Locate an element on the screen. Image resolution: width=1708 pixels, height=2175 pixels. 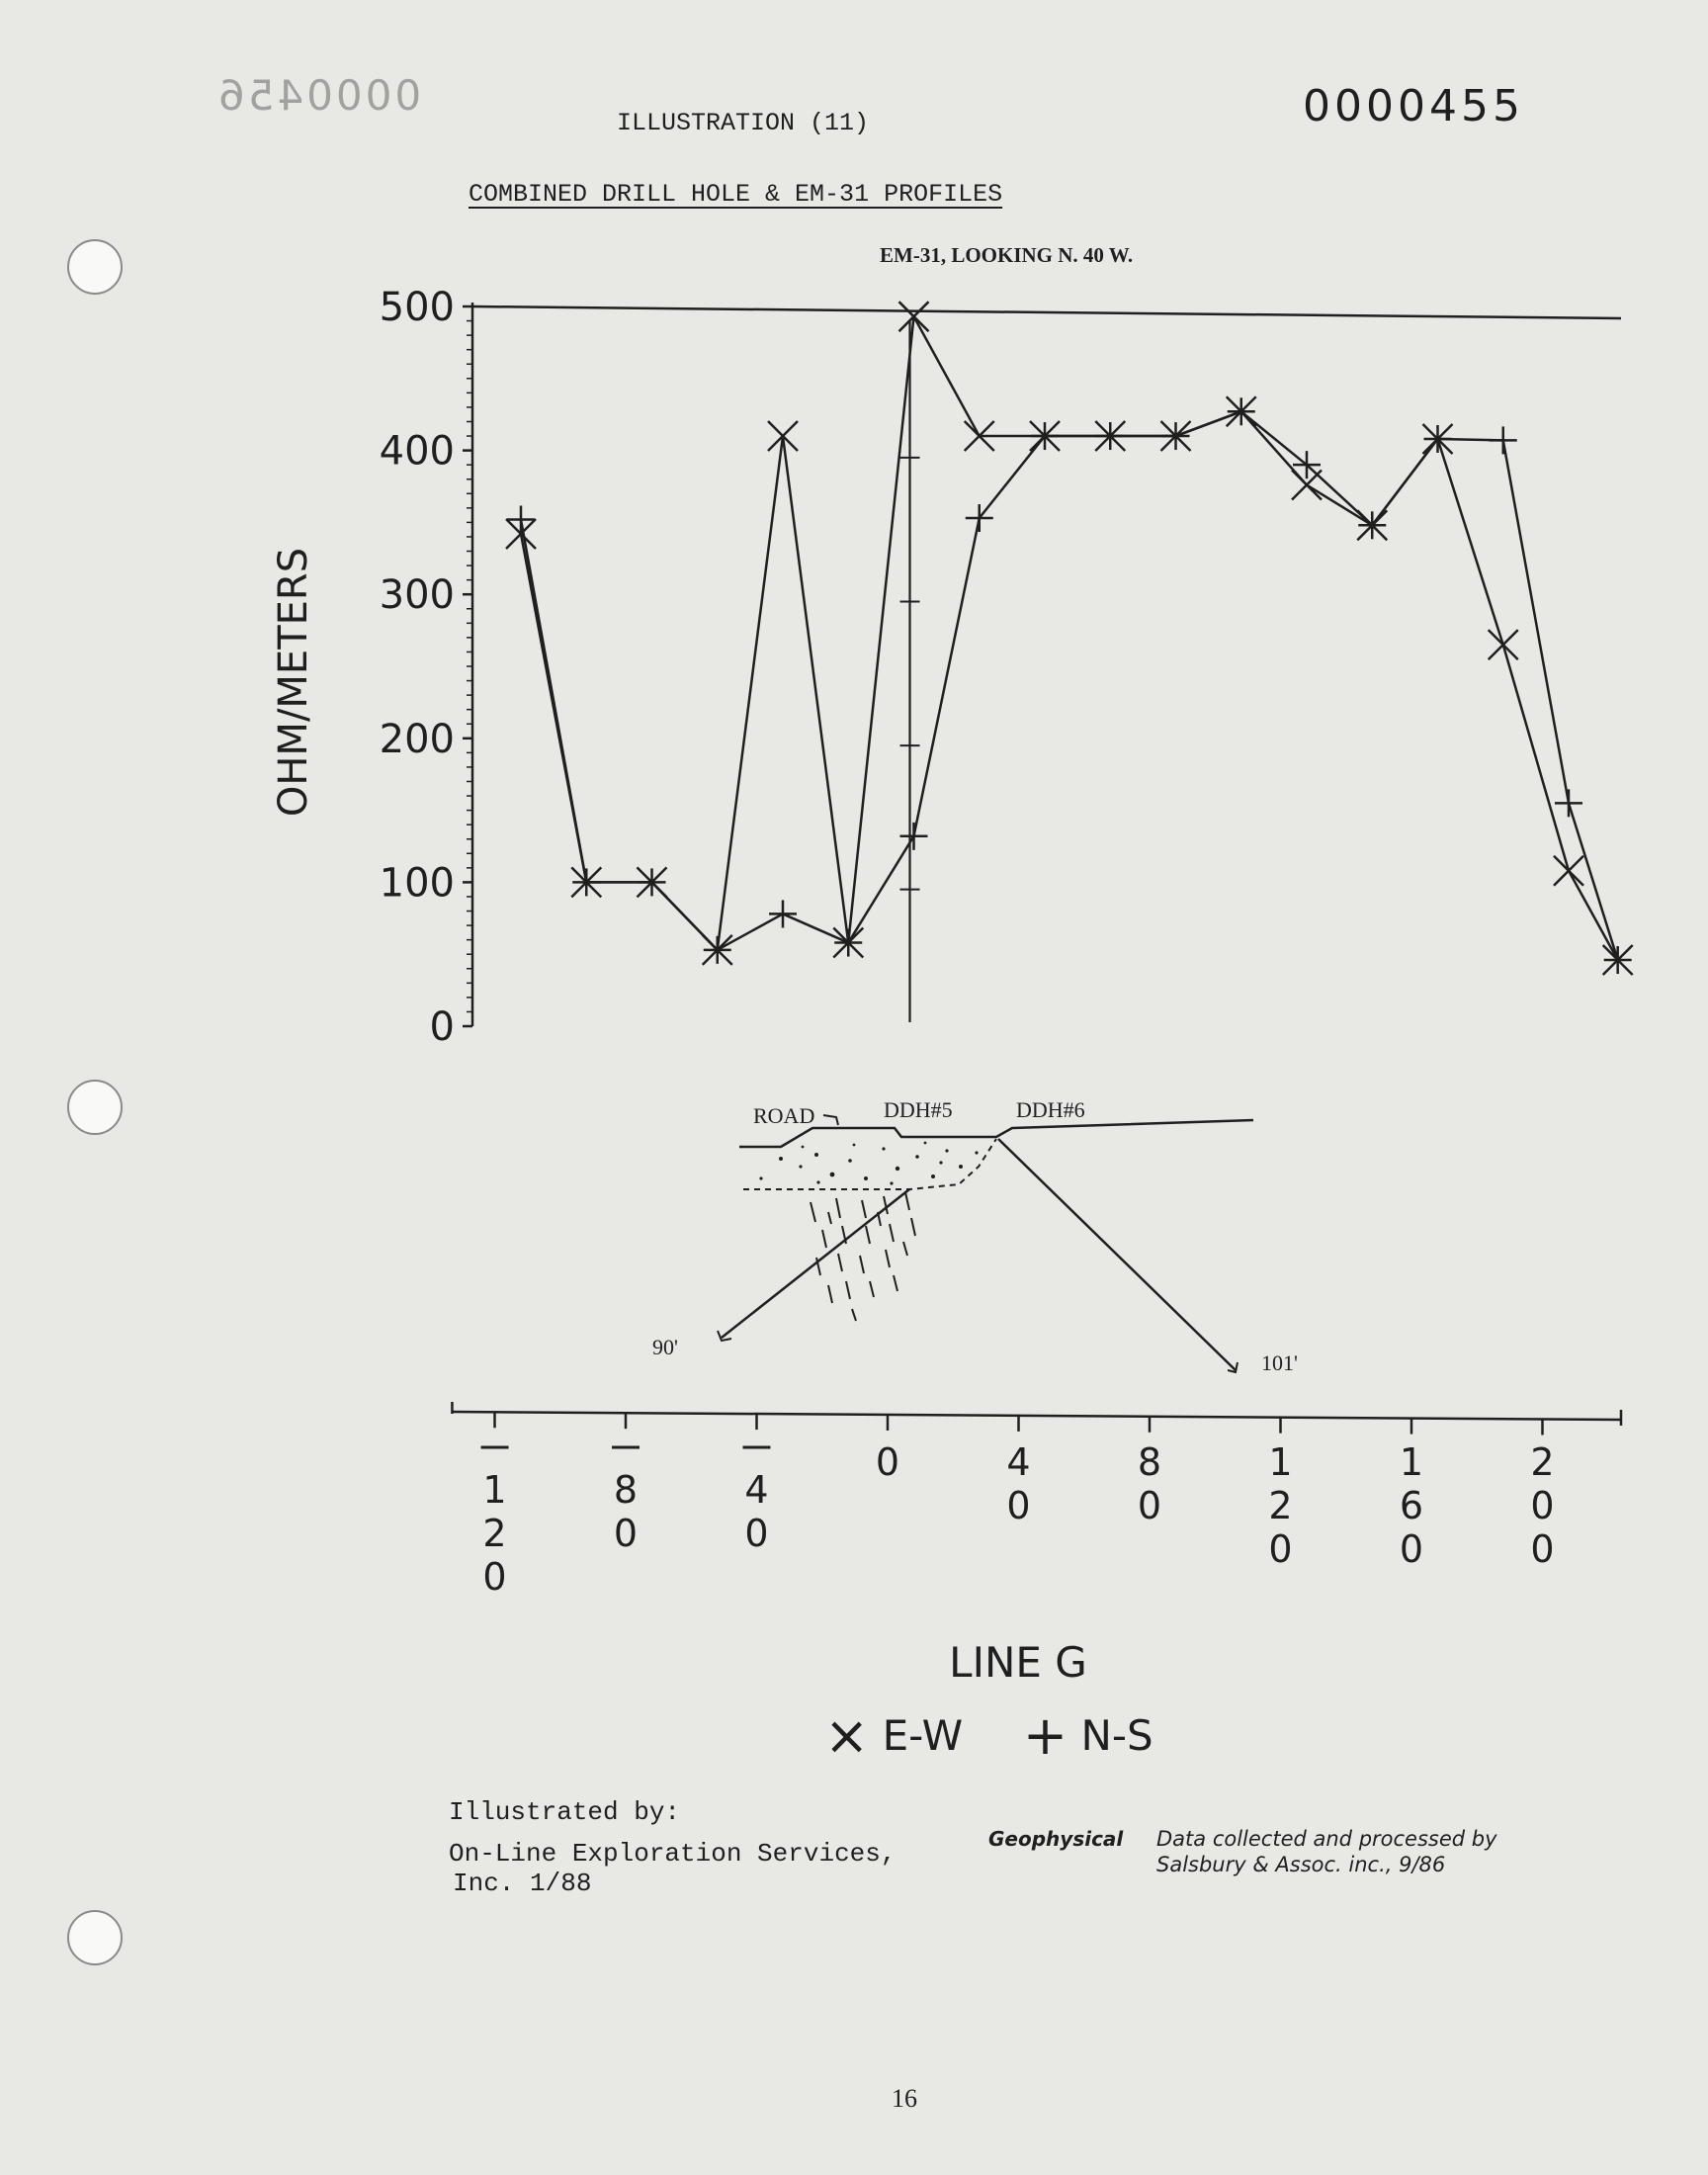
y-axis-label: OHM/METERS is located at coordinates (293, 683).